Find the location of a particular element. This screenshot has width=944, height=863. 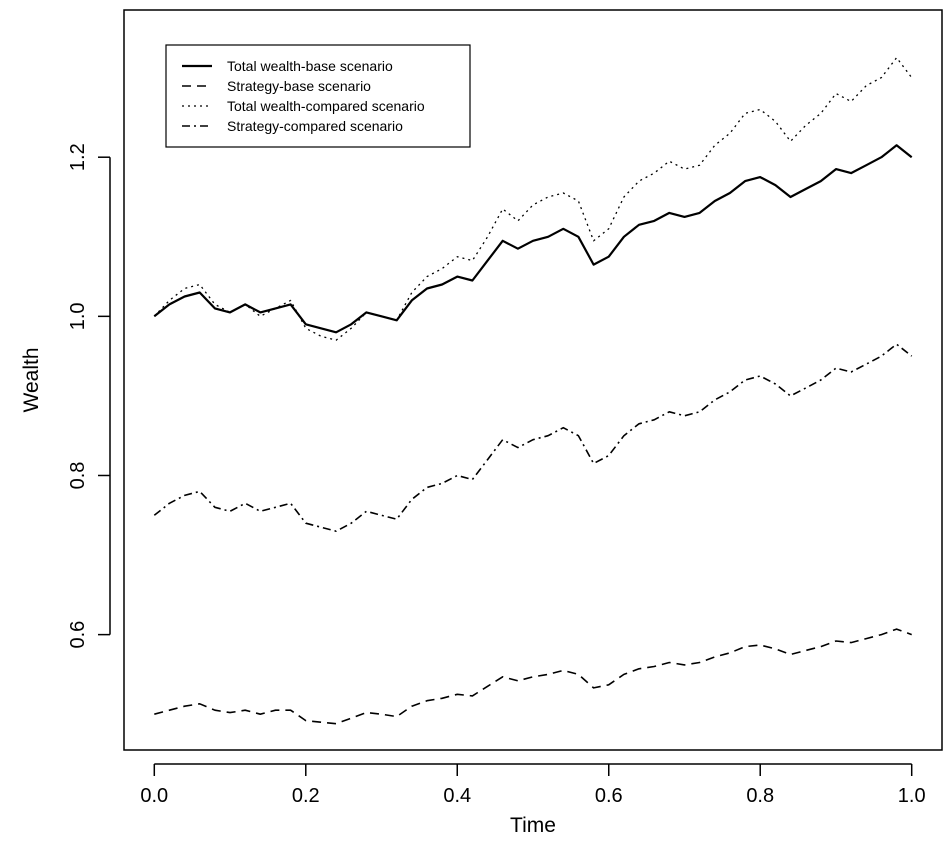

y-tick-label: 1.0 is located at coordinates (78, 316).